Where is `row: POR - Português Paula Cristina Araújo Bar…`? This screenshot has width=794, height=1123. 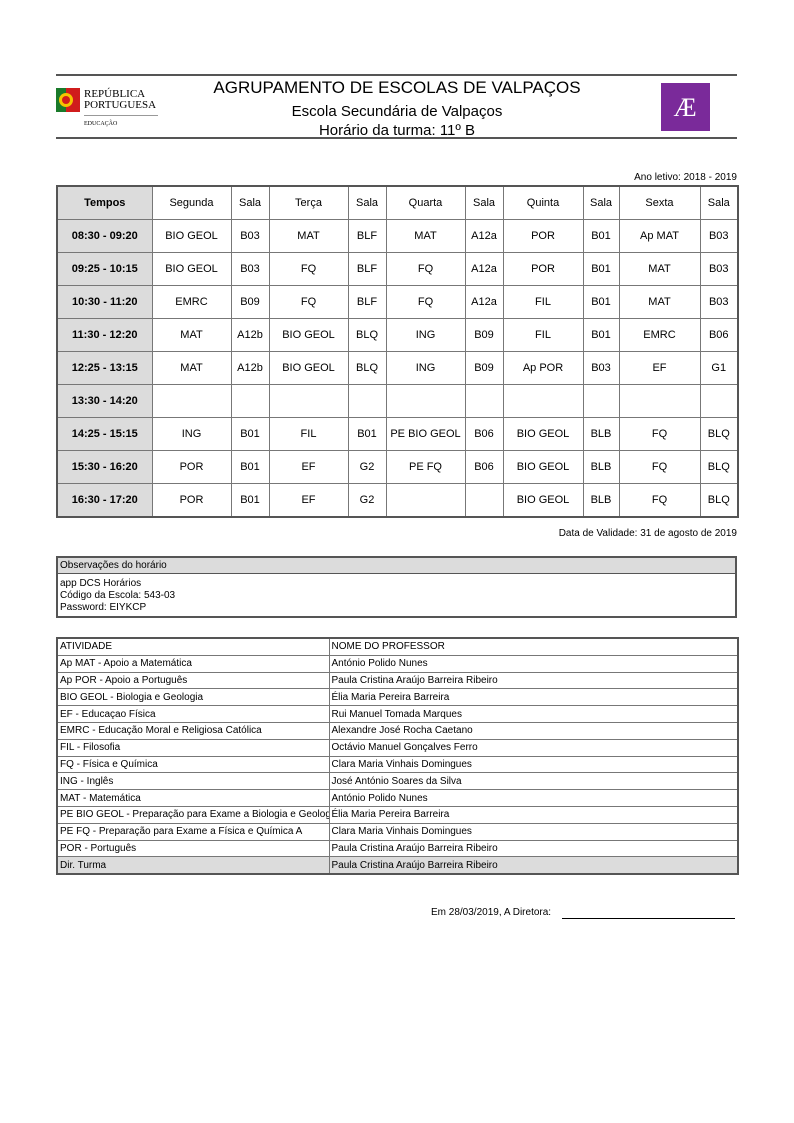 row: POR - Português Paula Cristina Araújo Bar… is located at coordinates (397, 848).